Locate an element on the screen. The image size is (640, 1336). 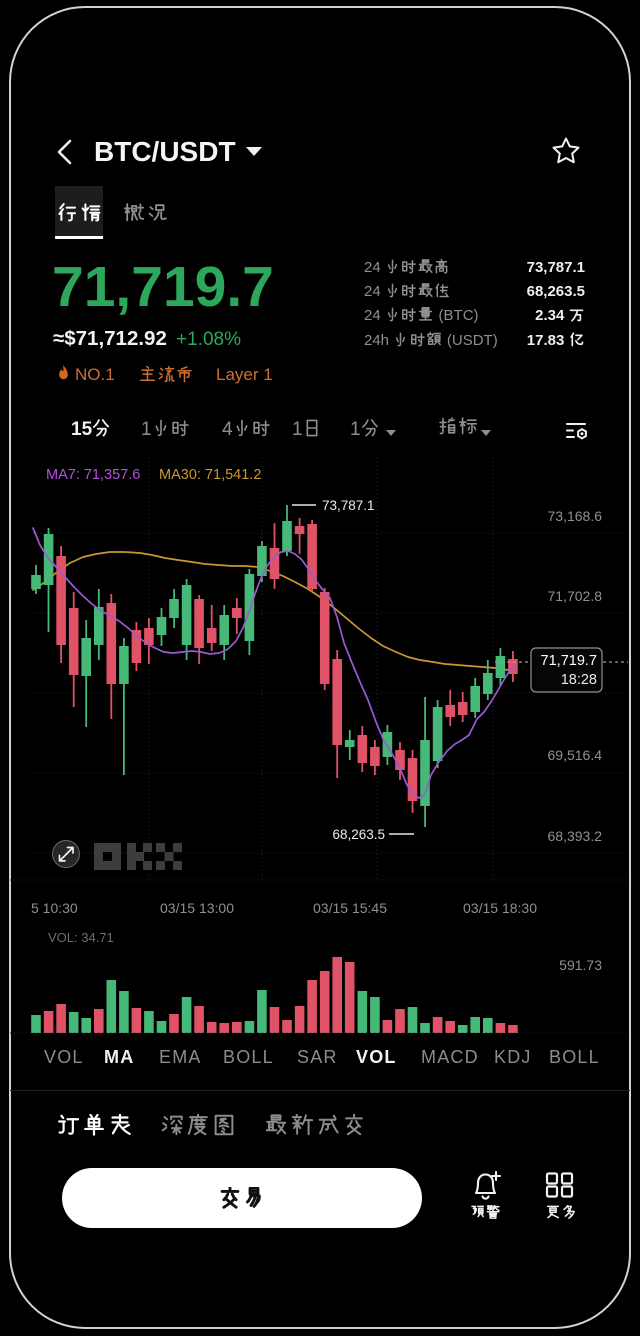
svg-text: VOL: 34.71 is located at coordinates (81, 937).